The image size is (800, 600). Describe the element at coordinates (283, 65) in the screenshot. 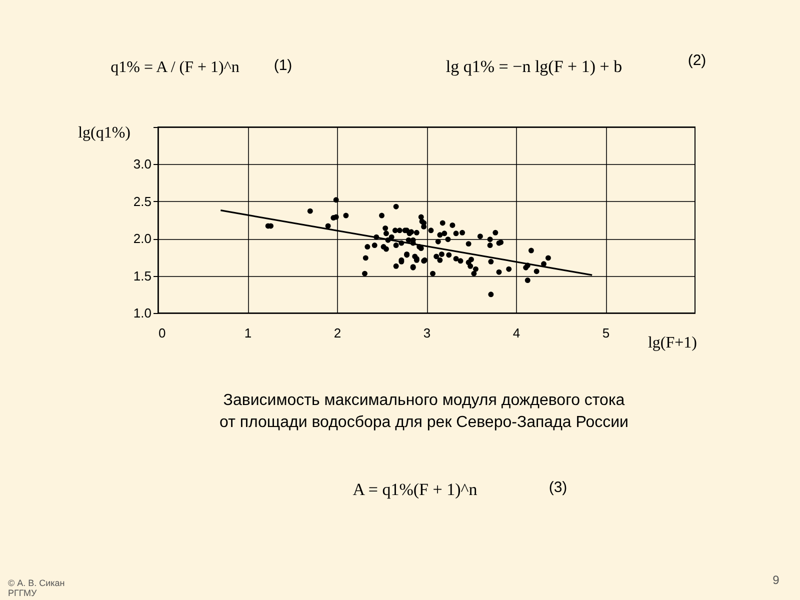

I see `text: (1)` at that location.